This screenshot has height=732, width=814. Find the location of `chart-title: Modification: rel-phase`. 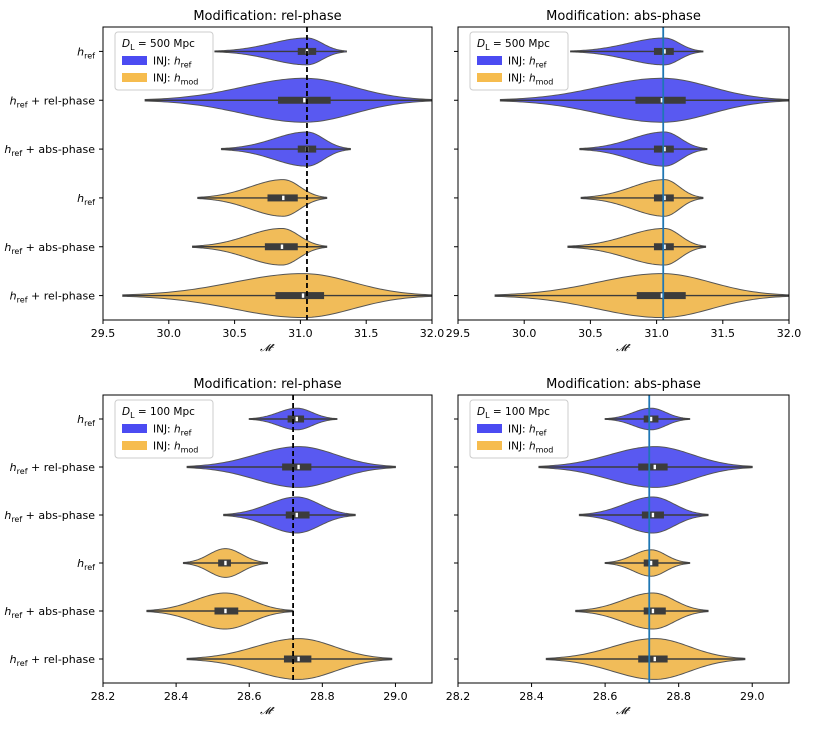

chart-title: Modification: rel-phase is located at coordinates (267, 16).